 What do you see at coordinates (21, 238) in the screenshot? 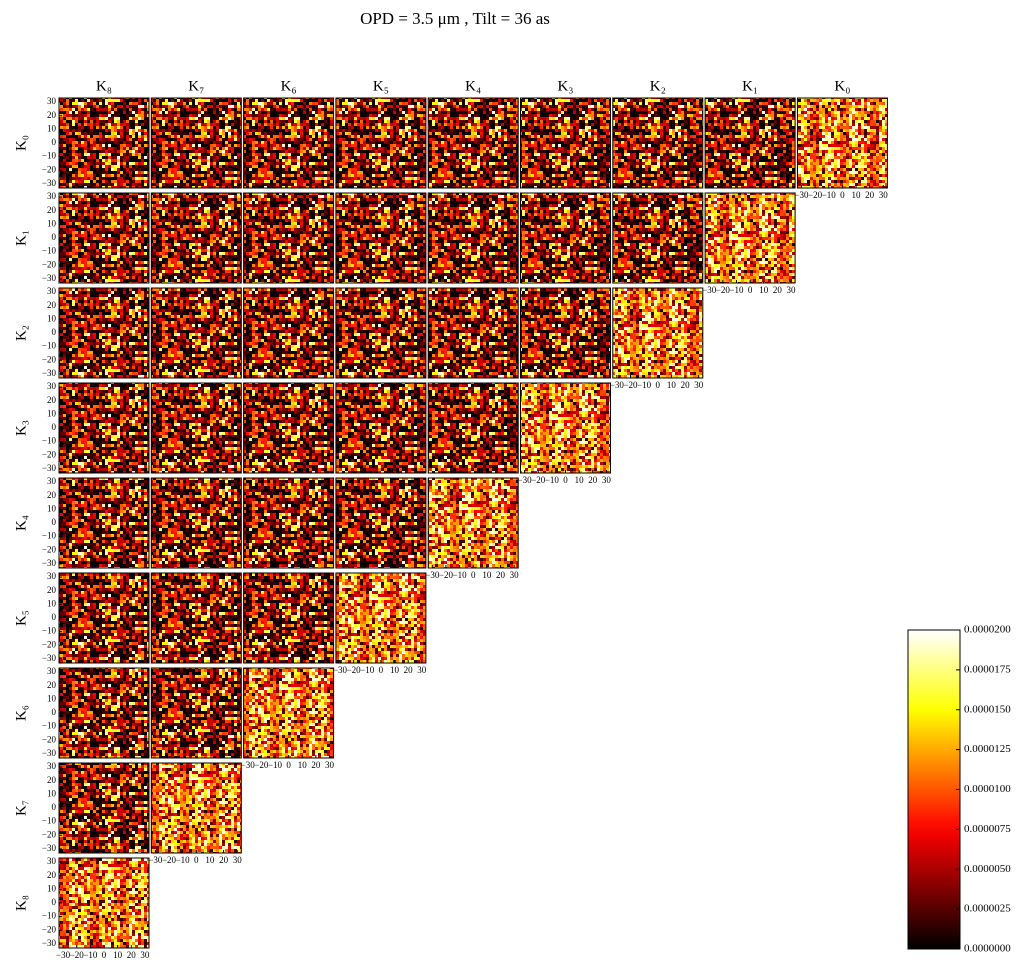
I see `row-label: K₁` at bounding box center [21, 238].